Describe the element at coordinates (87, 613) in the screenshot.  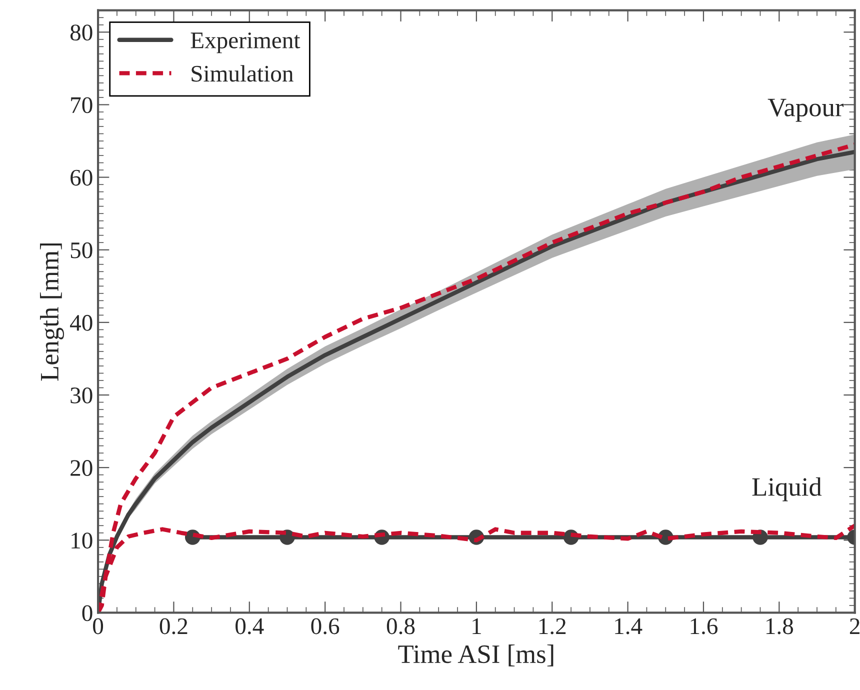
I see `y-tick-label: 0` at that location.